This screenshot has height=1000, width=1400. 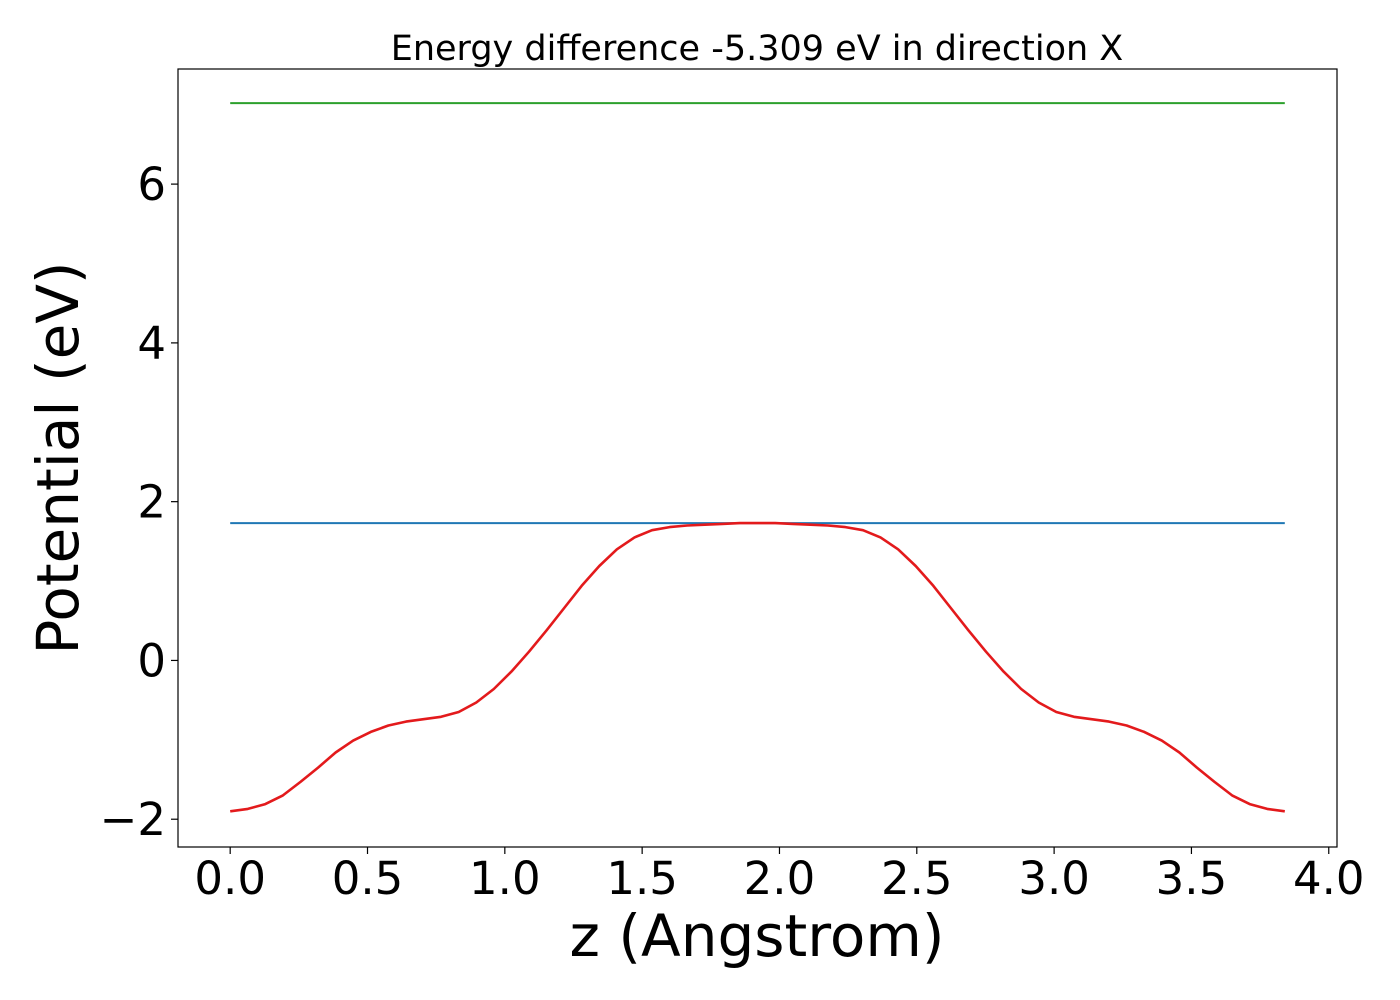 I want to click on y-axis-label: Potential (eV), so click(x=58, y=457).